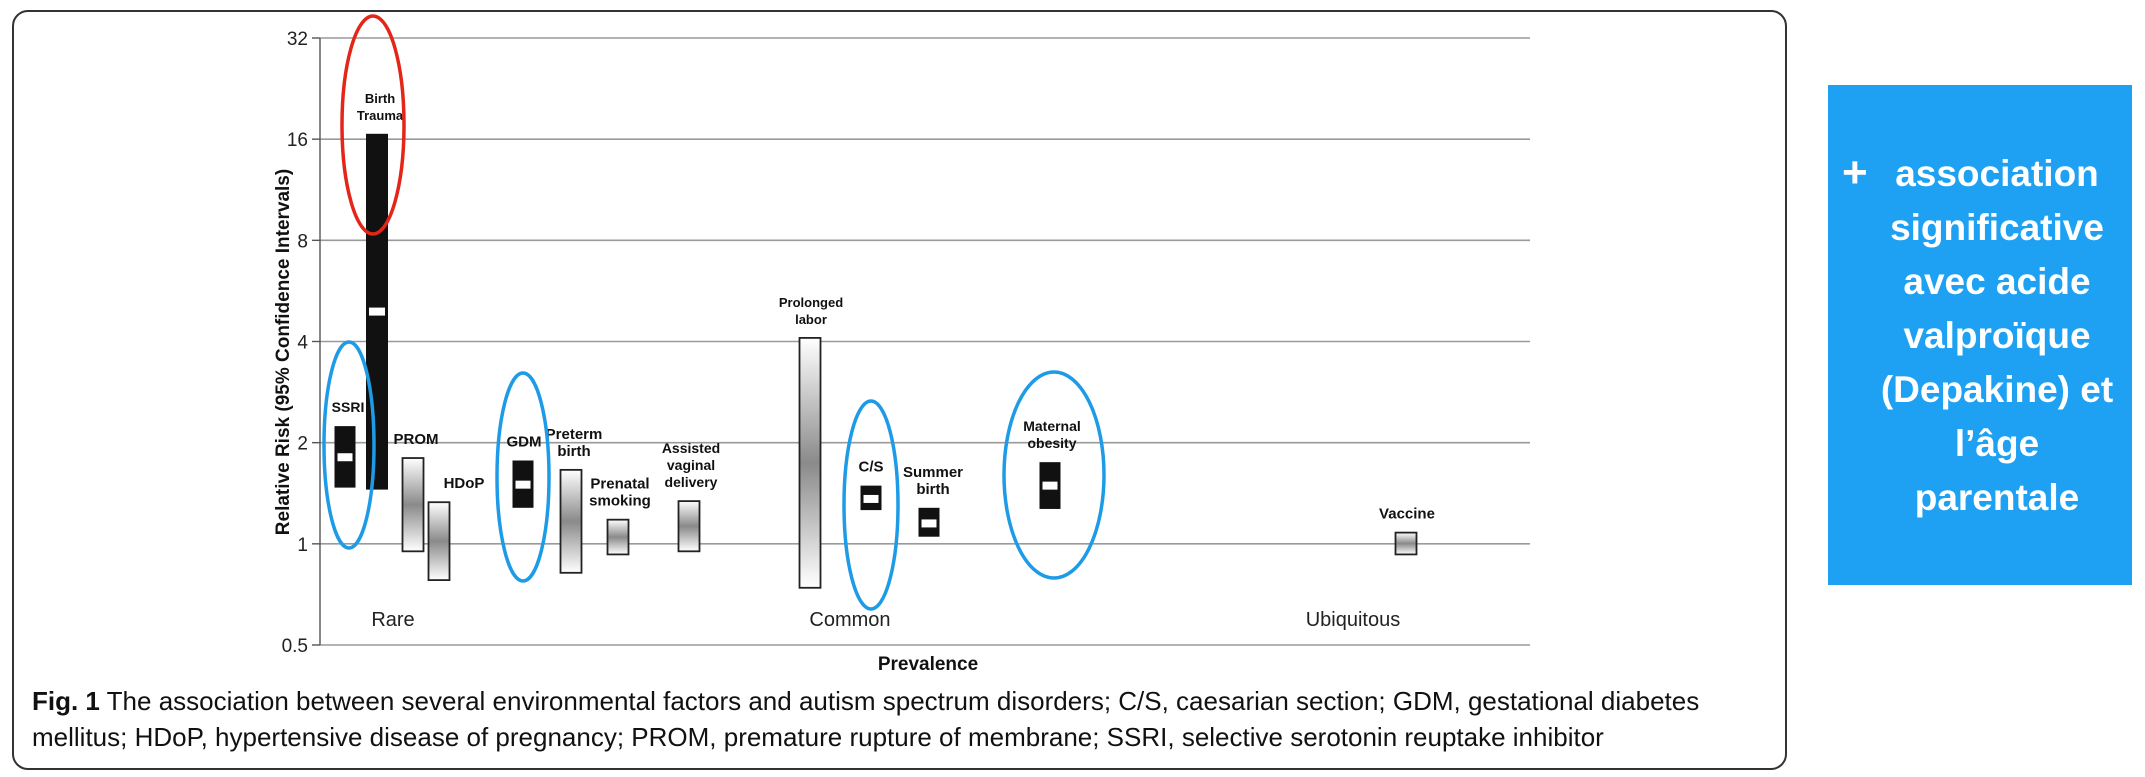 The image size is (2145, 777). I want to click on caption-label: Fig. 1, so click(66, 701).